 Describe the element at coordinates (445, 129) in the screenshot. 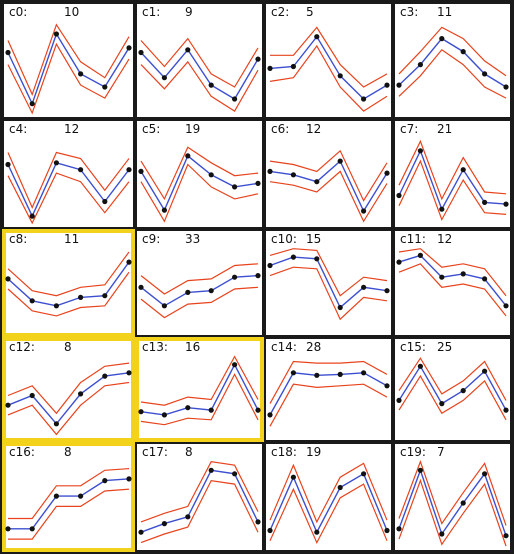

I see `cluster-count: 21` at that location.